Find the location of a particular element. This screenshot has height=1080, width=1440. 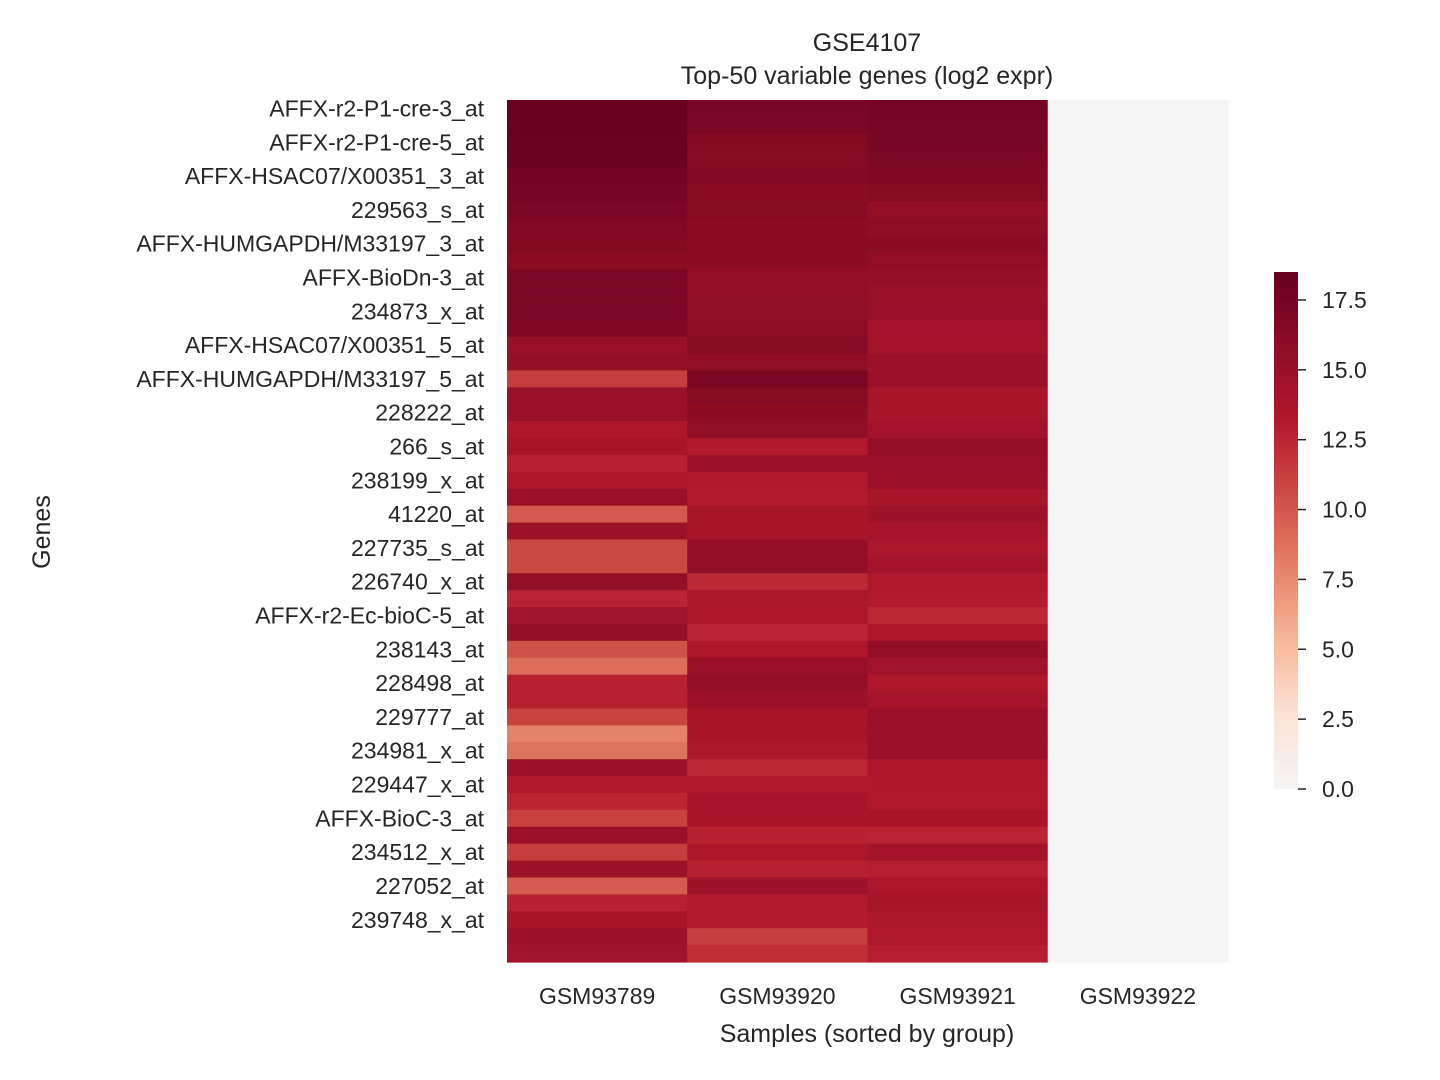

colorbar-tick-label: 7.5 is located at coordinates (1338, 579).